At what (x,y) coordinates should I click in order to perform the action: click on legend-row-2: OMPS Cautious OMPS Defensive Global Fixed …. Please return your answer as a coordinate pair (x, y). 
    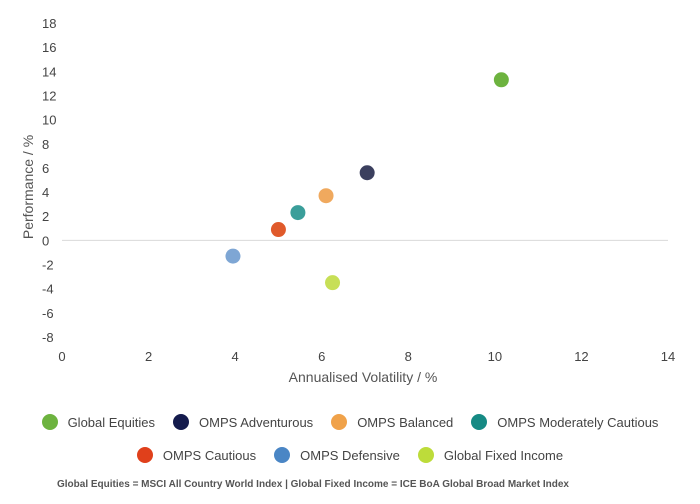
    Looking at the image, I should click on (350, 455).